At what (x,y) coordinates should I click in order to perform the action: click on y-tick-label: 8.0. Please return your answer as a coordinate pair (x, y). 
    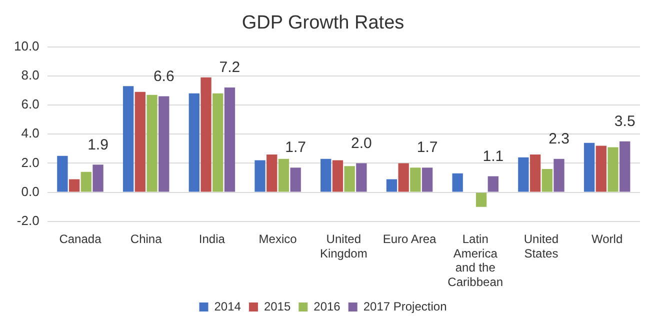
    Looking at the image, I should click on (30, 74).